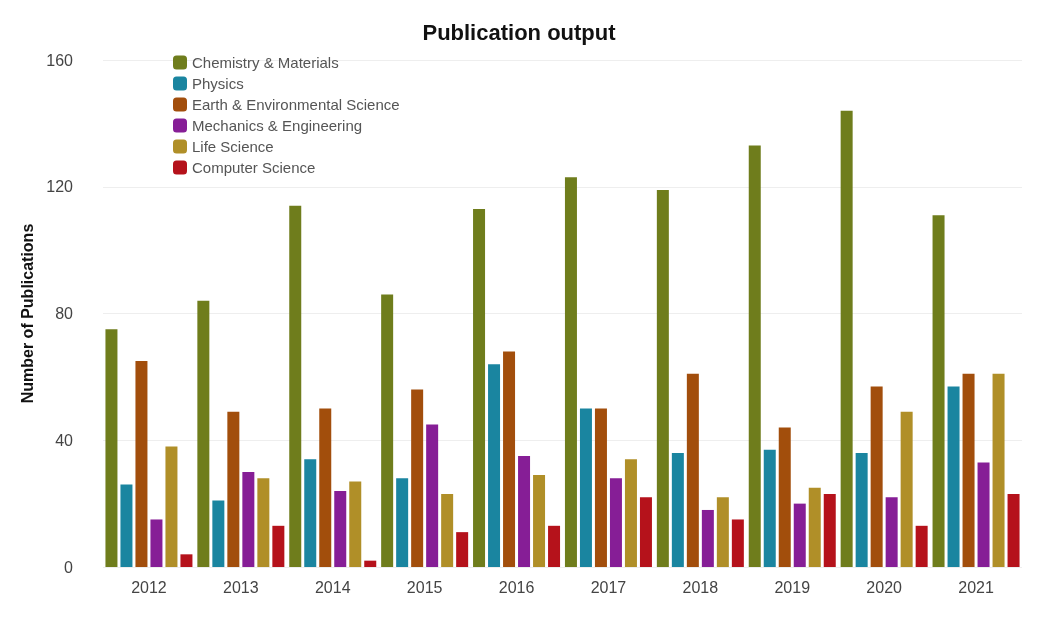  What do you see at coordinates (296, 104) in the screenshot?
I see `legend-label: Earth & Environmental Science` at bounding box center [296, 104].